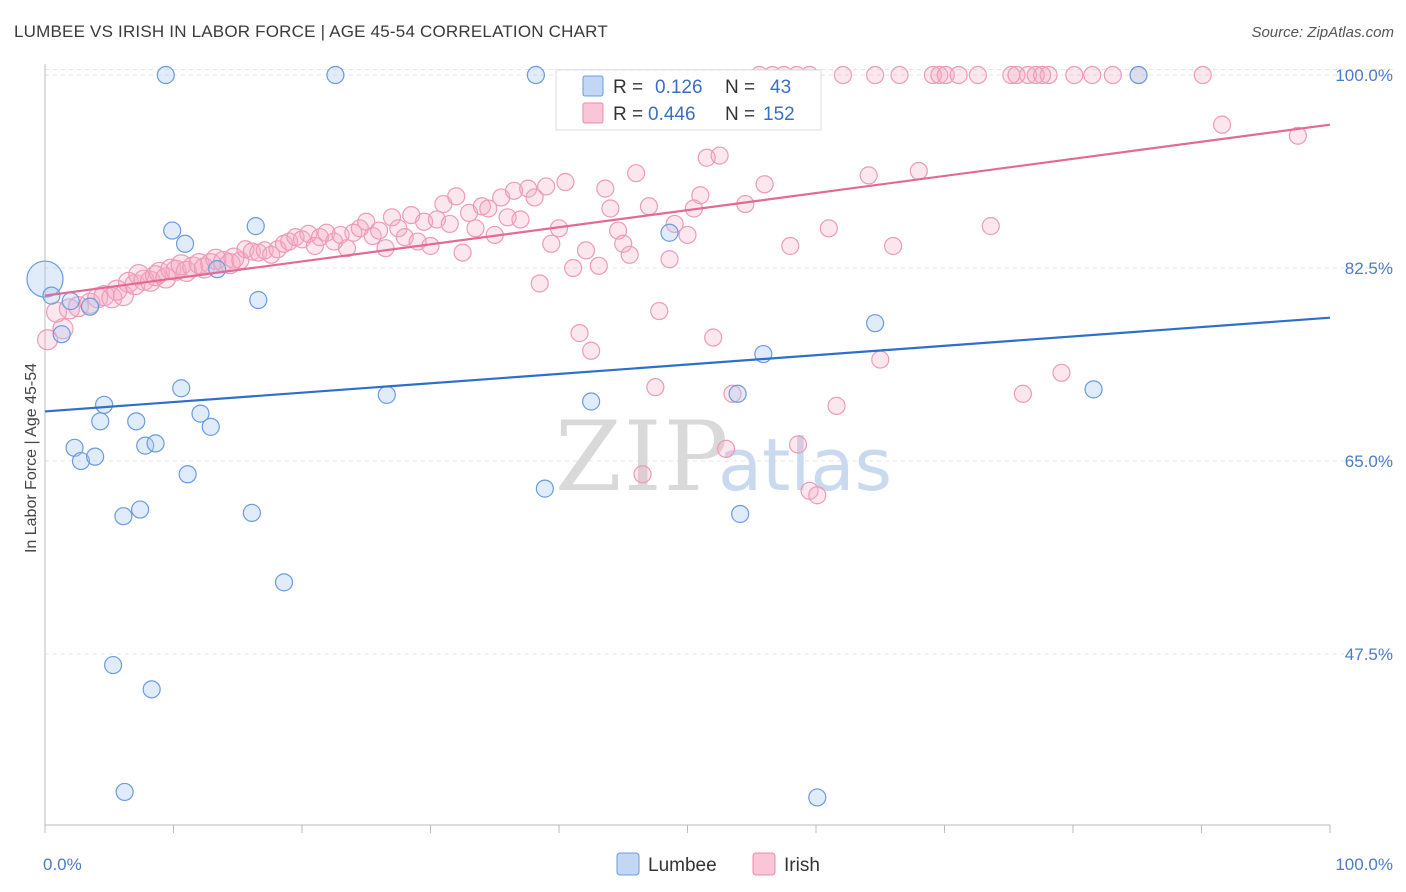  Describe the element at coordinates (1369, 461) in the screenshot. I see `y-tick-label: 65.0%` at that location.